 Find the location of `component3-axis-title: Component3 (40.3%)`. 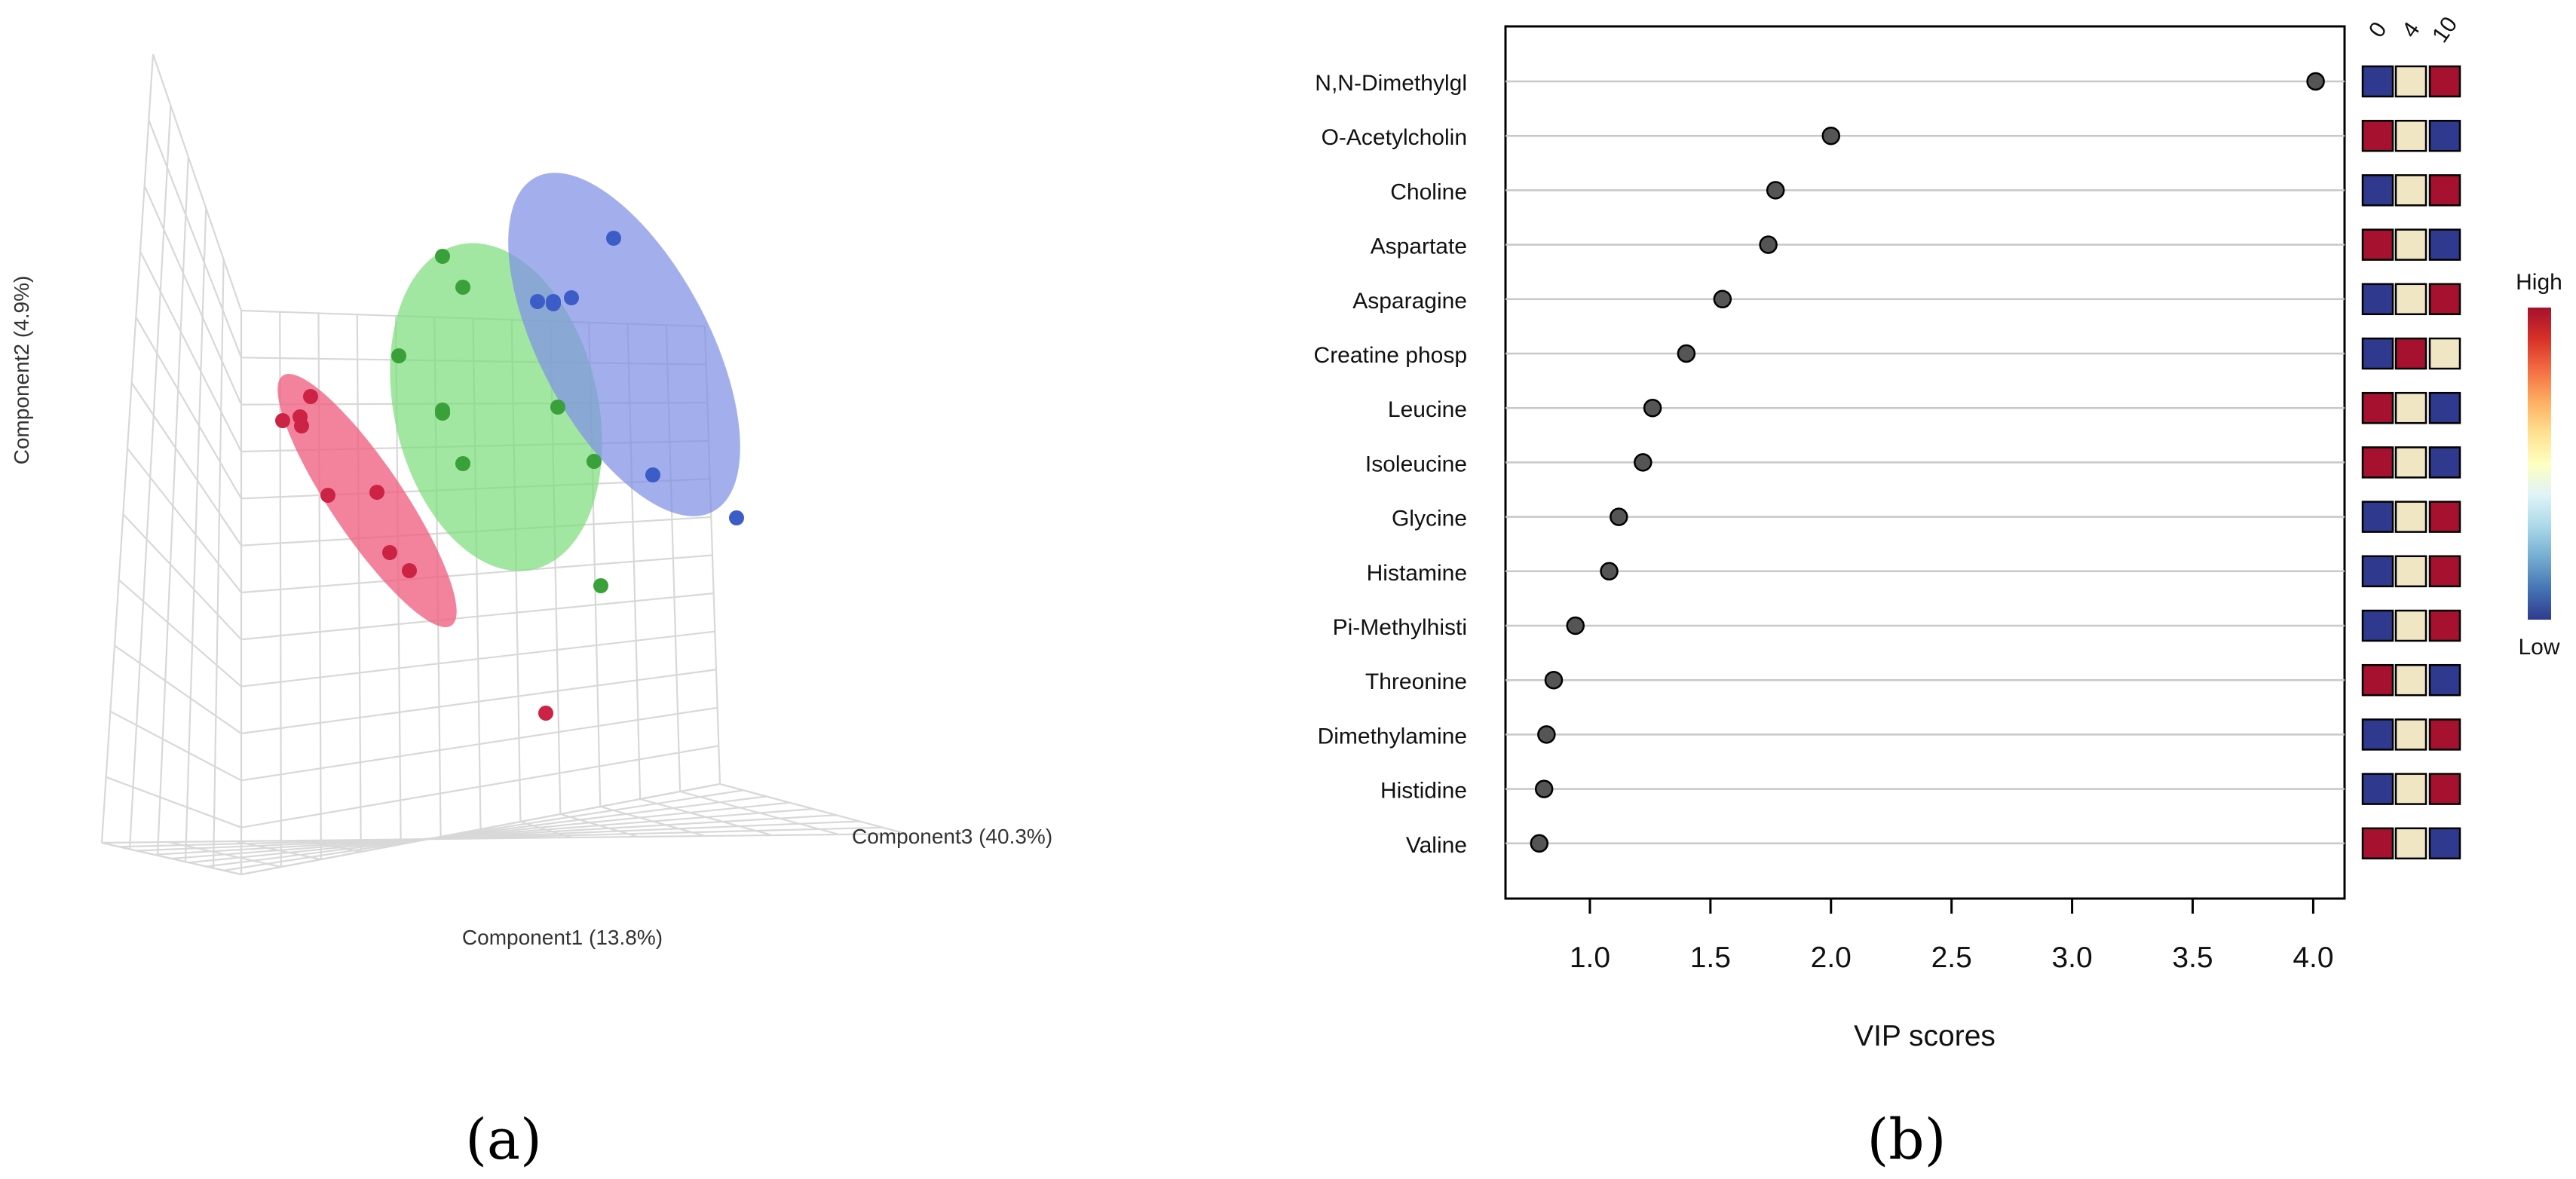

component3-axis-title: Component3 (40.3%) is located at coordinates (952, 837).